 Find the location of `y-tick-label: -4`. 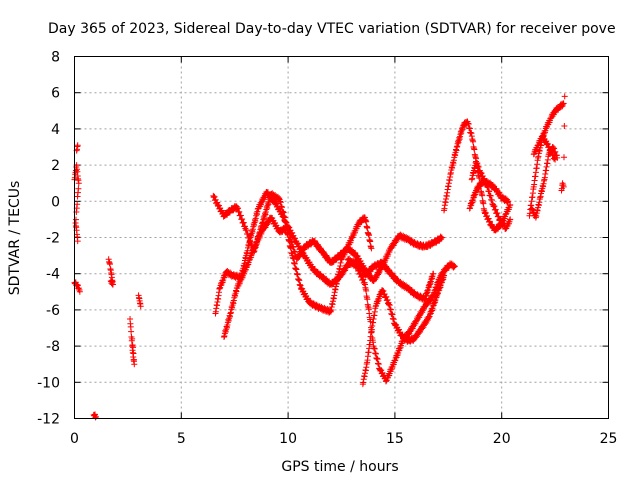

y-tick-label: -4 is located at coordinates (53, 275).